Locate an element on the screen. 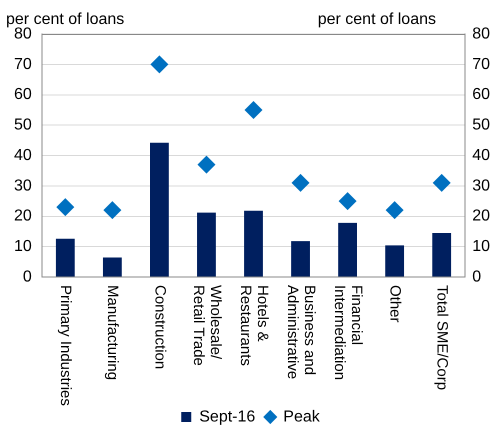 This screenshot has height=435, width=503. y2-tick-label: 30 is located at coordinates (481, 185).